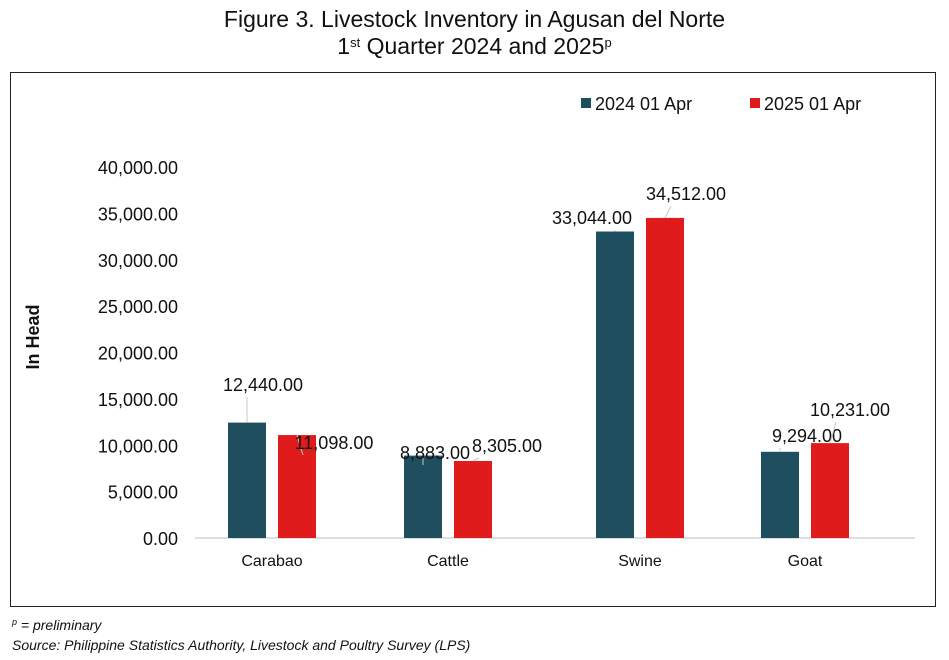  What do you see at coordinates (334, 443) in the screenshot?
I see `data-label: 11,098.00` at bounding box center [334, 443].